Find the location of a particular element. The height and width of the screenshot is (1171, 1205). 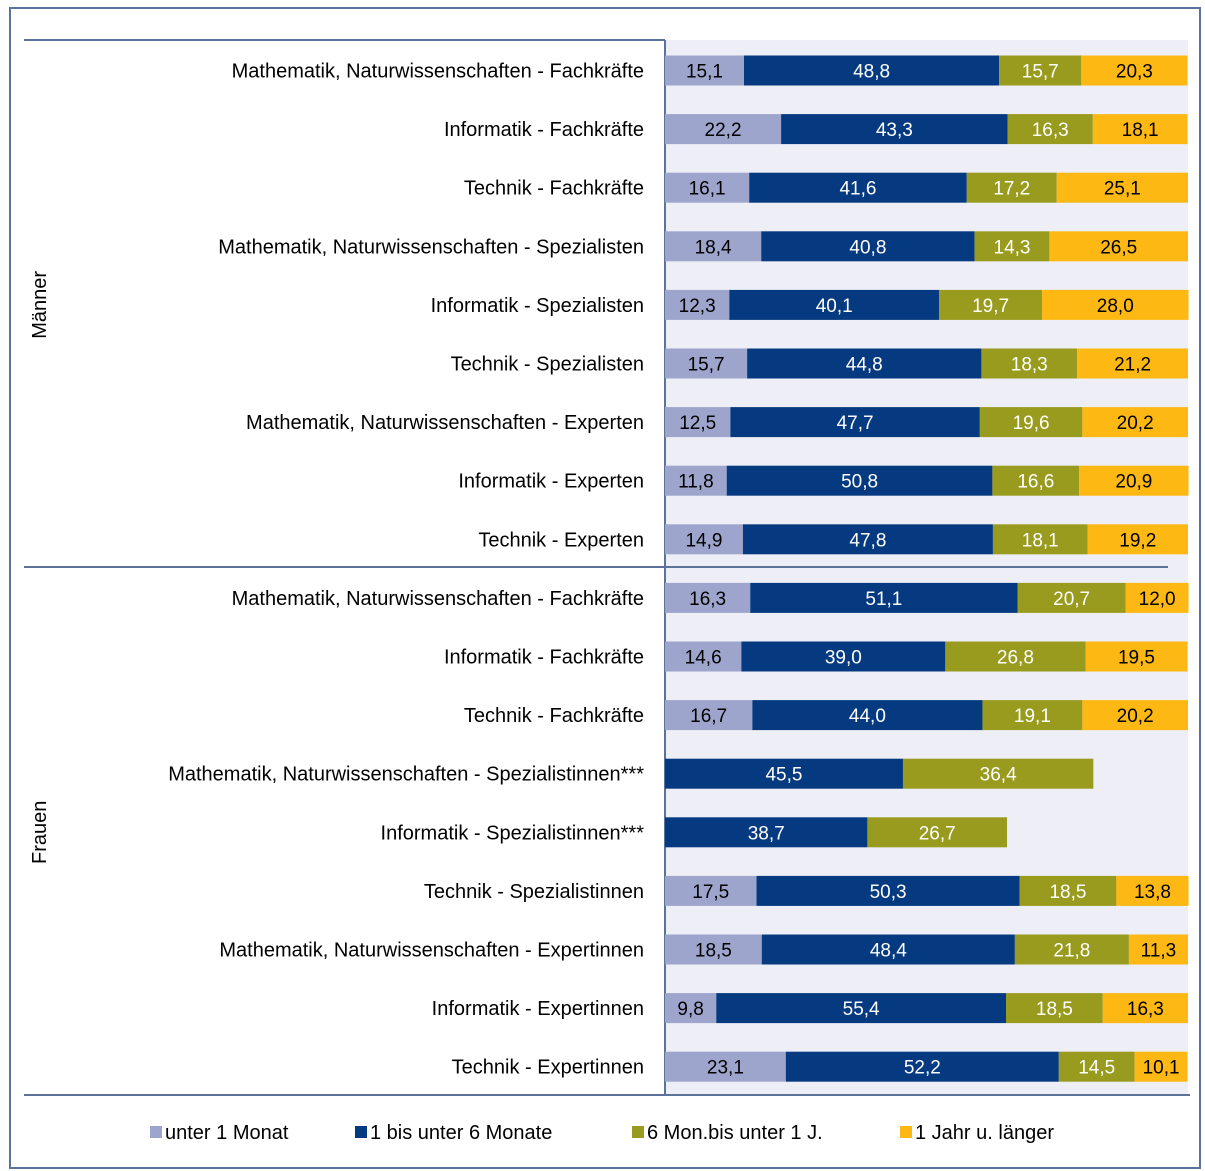

data-label: 17,5 is located at coordinates (710, 892).